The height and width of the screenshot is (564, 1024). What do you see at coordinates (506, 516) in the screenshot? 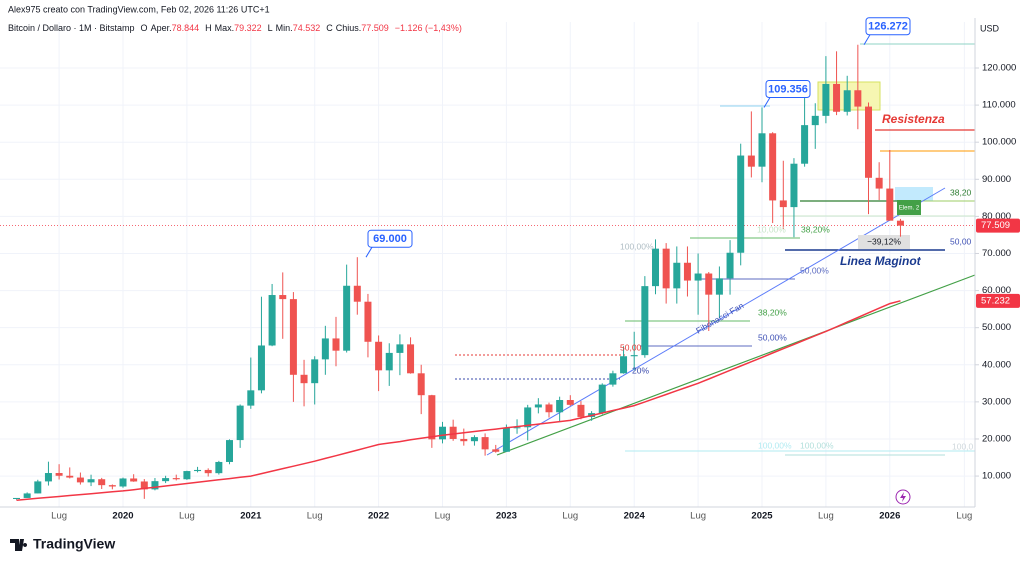
I see `x-tick-label: 2023` at bounding box center [506, 516].